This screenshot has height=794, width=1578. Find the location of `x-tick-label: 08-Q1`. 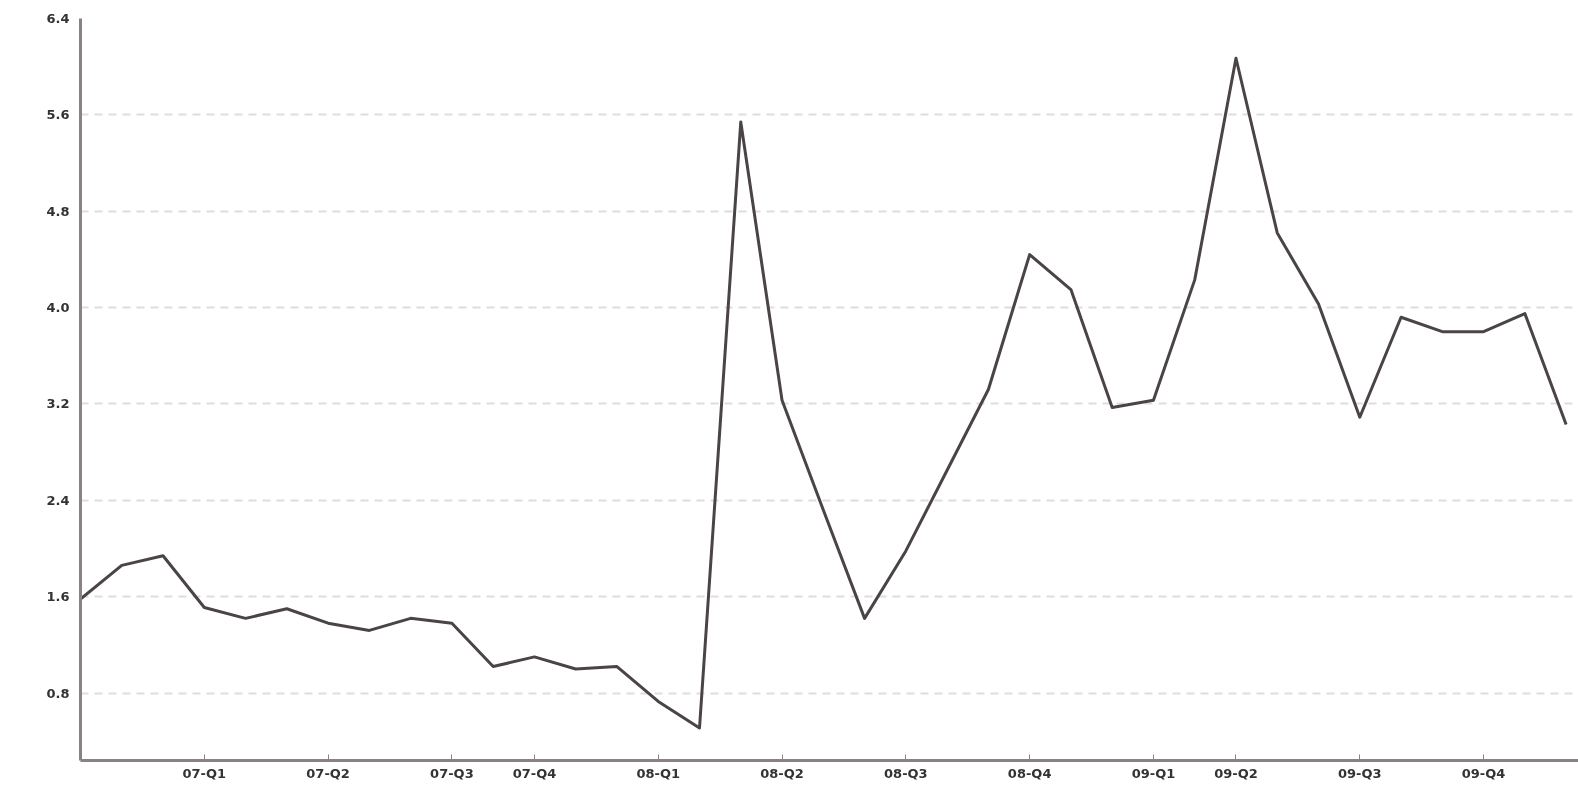

x-tick-label: 08-Q1 is located at coordinates (658, 773).